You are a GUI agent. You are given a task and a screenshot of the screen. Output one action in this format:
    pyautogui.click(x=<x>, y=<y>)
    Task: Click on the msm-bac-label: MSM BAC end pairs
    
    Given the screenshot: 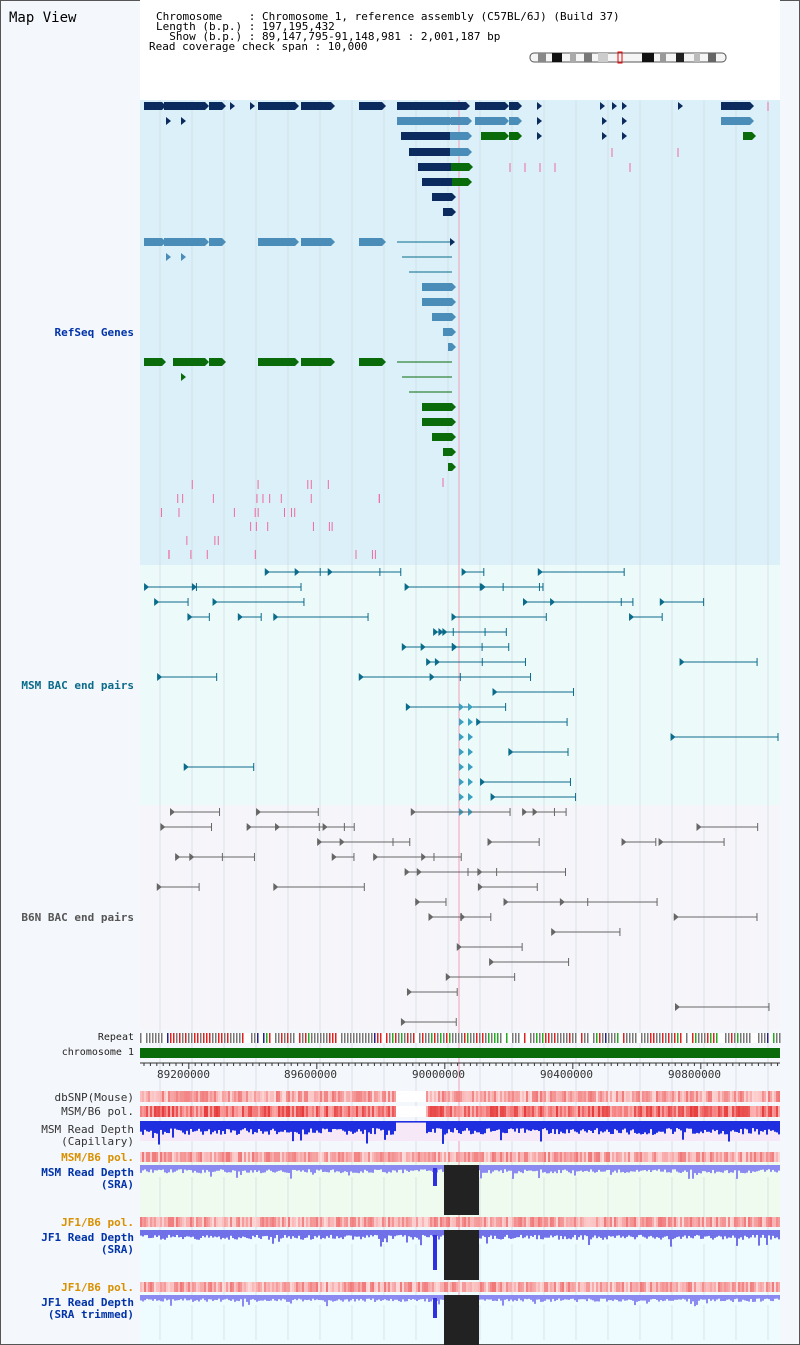 What is the action you would take?
    pyautogui.click(x=77, y=685)
    